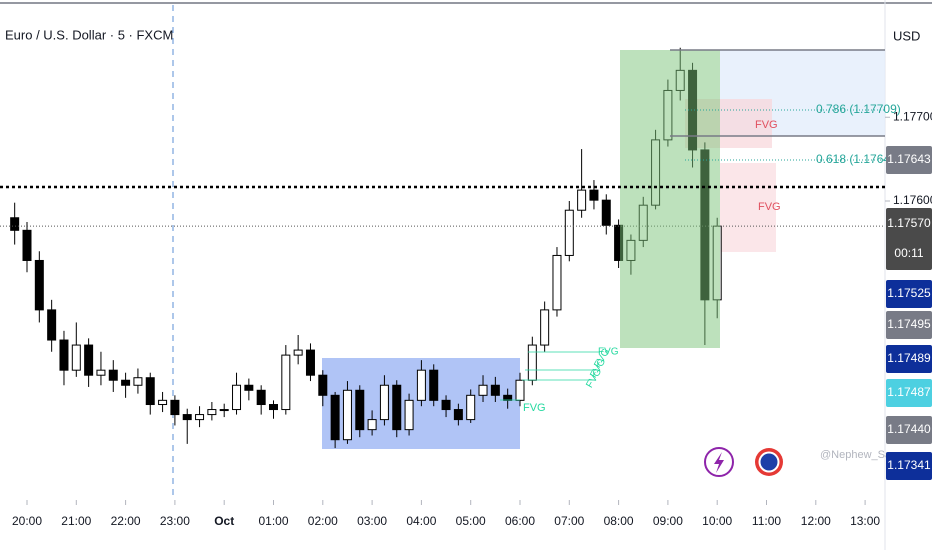 The height and width of the screenshot is (550, 932). Describe the element at coordinates (908, 253) in the screenshot. I see `badge-sub: 00:11` at that location.